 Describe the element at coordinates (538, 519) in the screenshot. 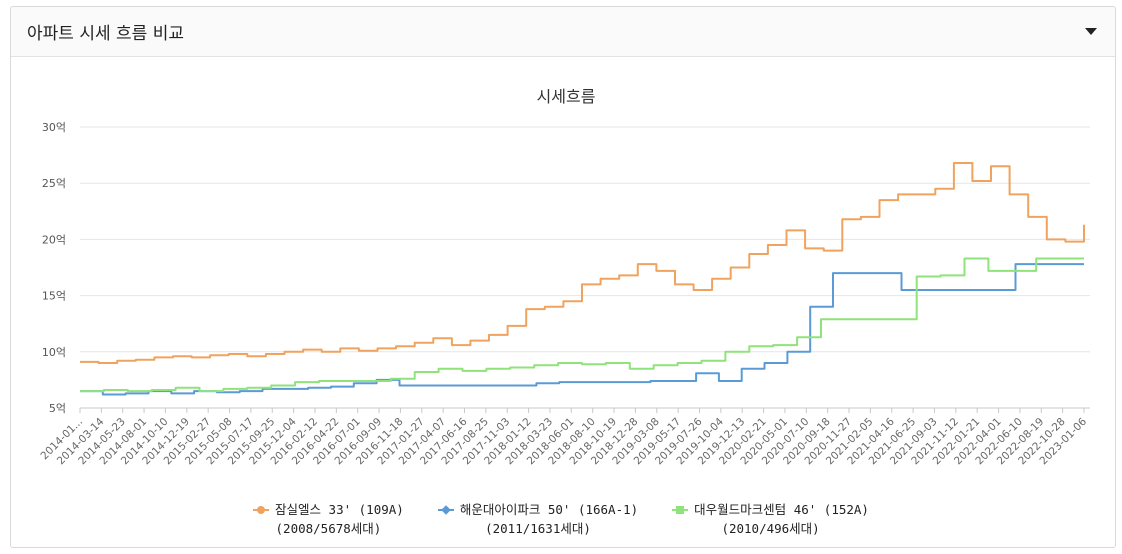

I see `legend-item: 해운대아이파크 50' (166A-1) (2011/1631세대)` at that location.